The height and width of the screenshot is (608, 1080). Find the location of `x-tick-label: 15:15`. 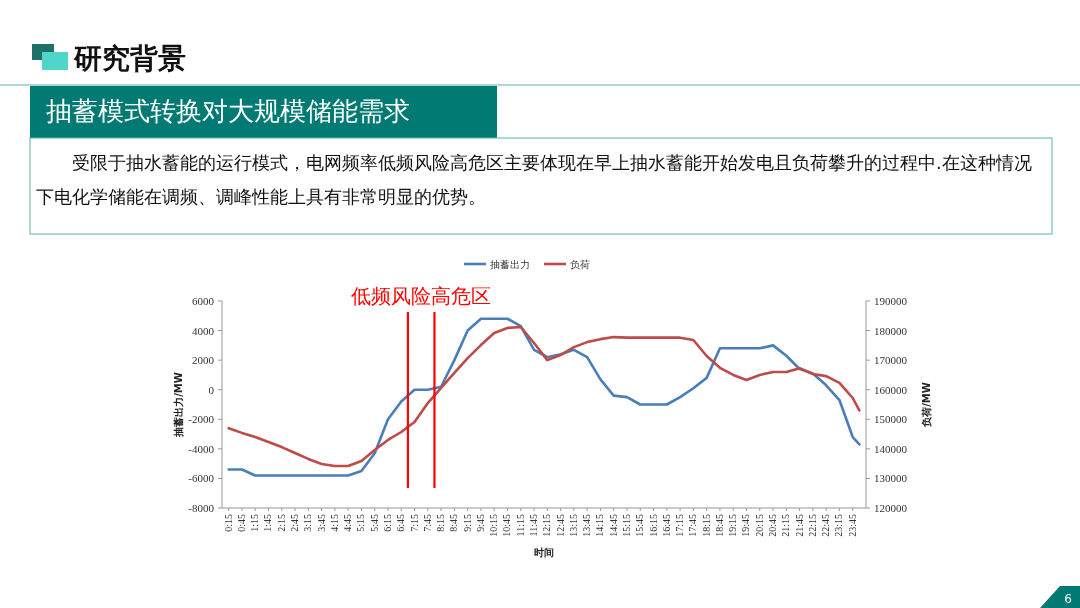

x-tick-label: 15:15 is located at coordinates (626, 525).